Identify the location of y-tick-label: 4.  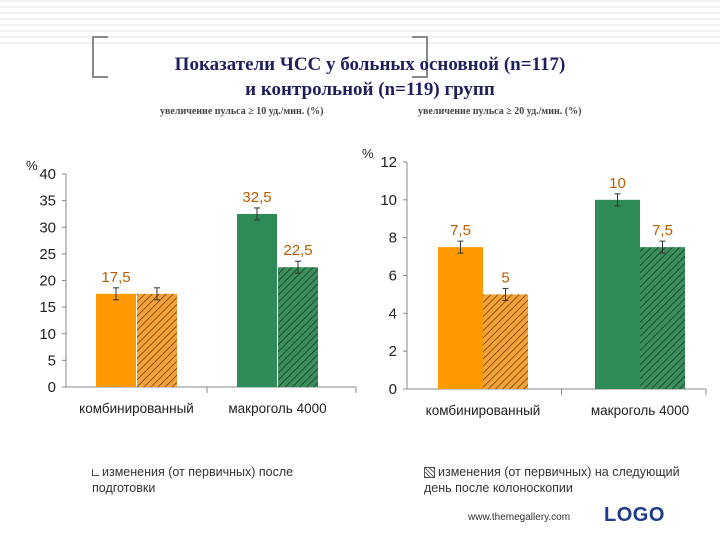
(393, 313).